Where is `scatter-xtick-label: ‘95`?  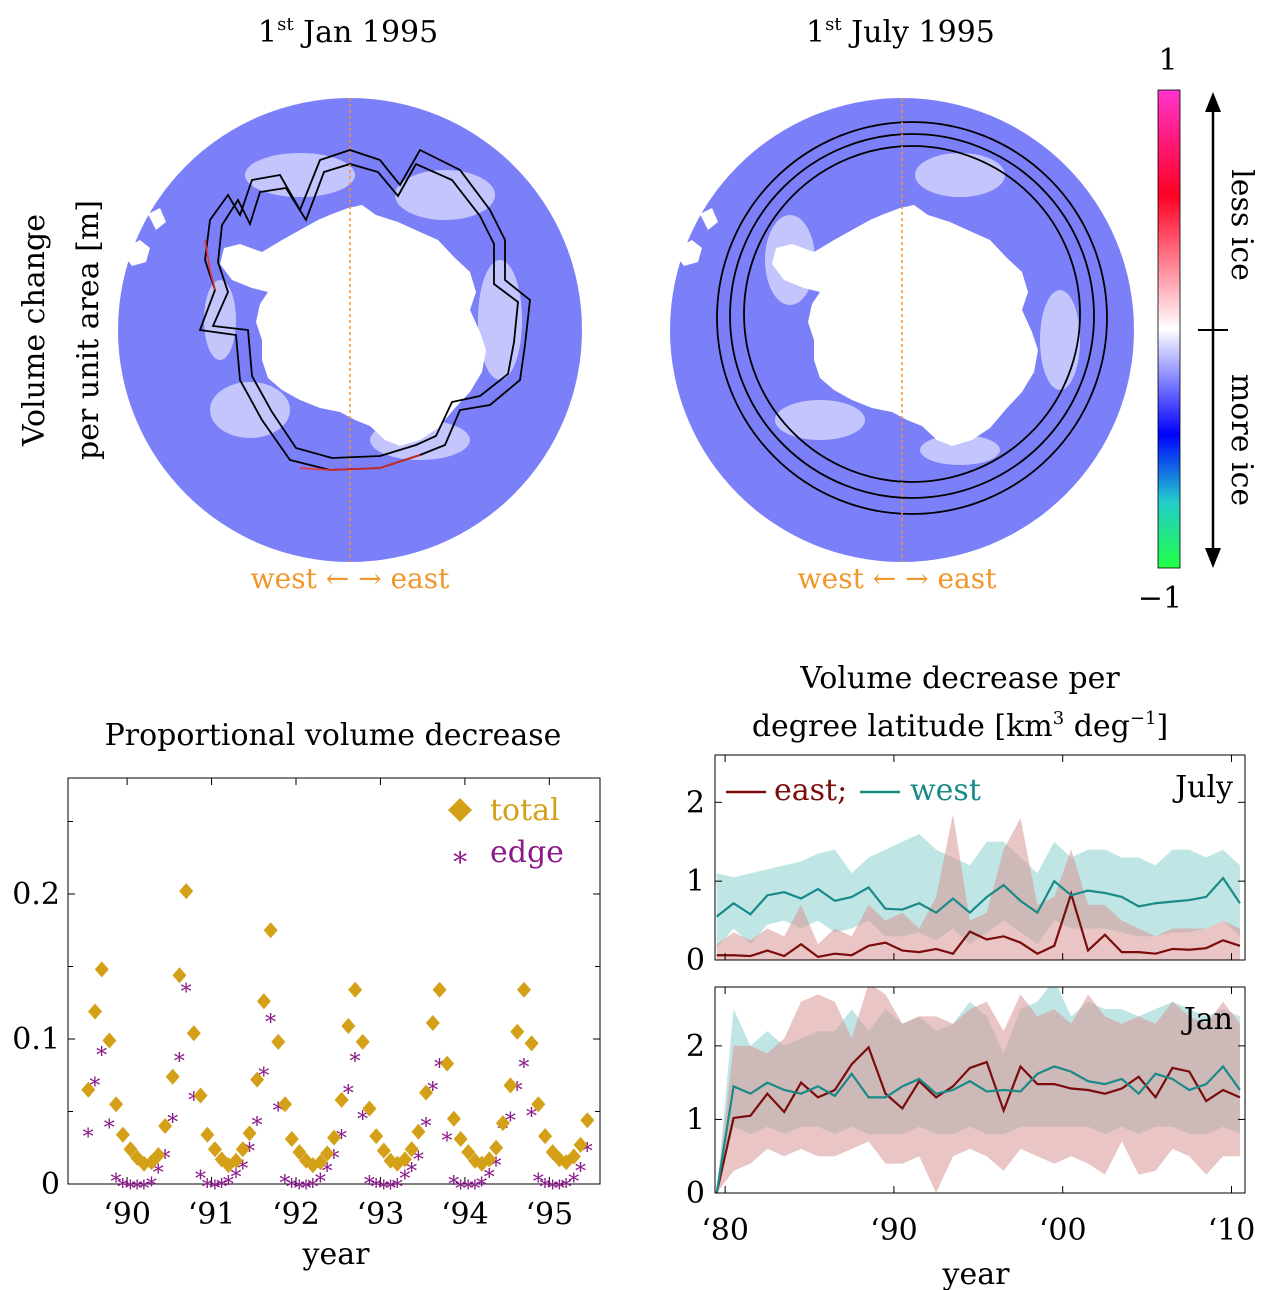
scatter-xtick-label: ‘95 is located at coordinates (549, 1214).